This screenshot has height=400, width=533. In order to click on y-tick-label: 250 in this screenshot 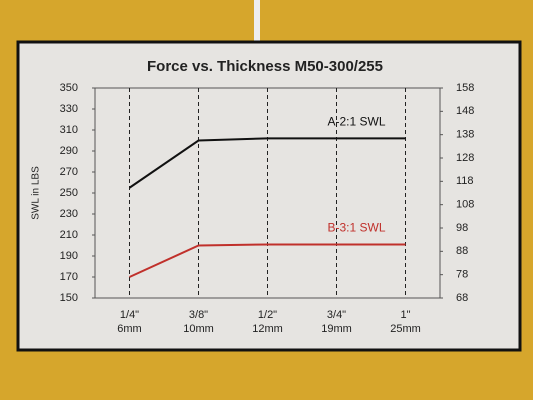, I will do `click(69, 193)`.